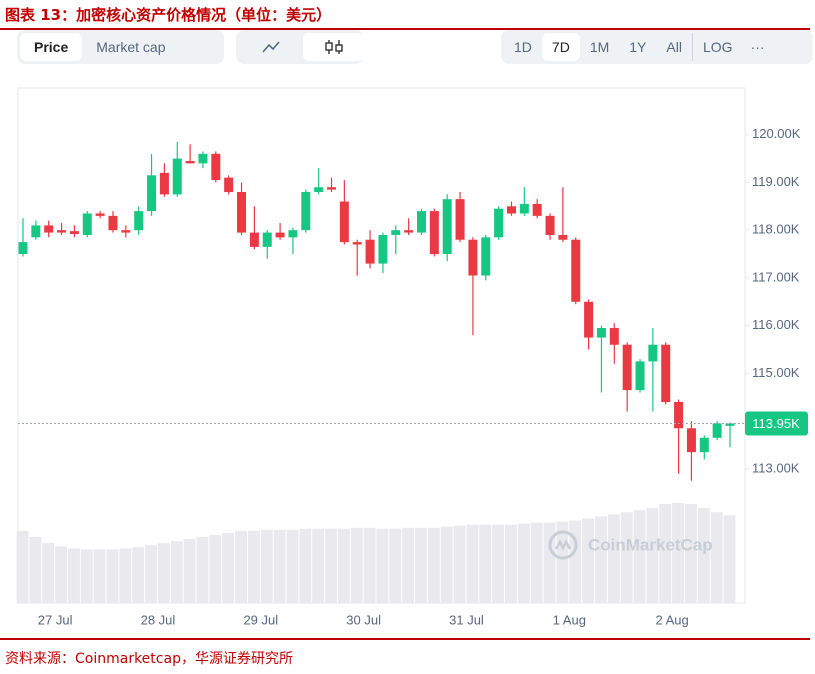 This screenshot has height=674, width=815. Describe the element at coordinates (560, 47) in the screenshot. I see `range-7d: 7D` at that location.